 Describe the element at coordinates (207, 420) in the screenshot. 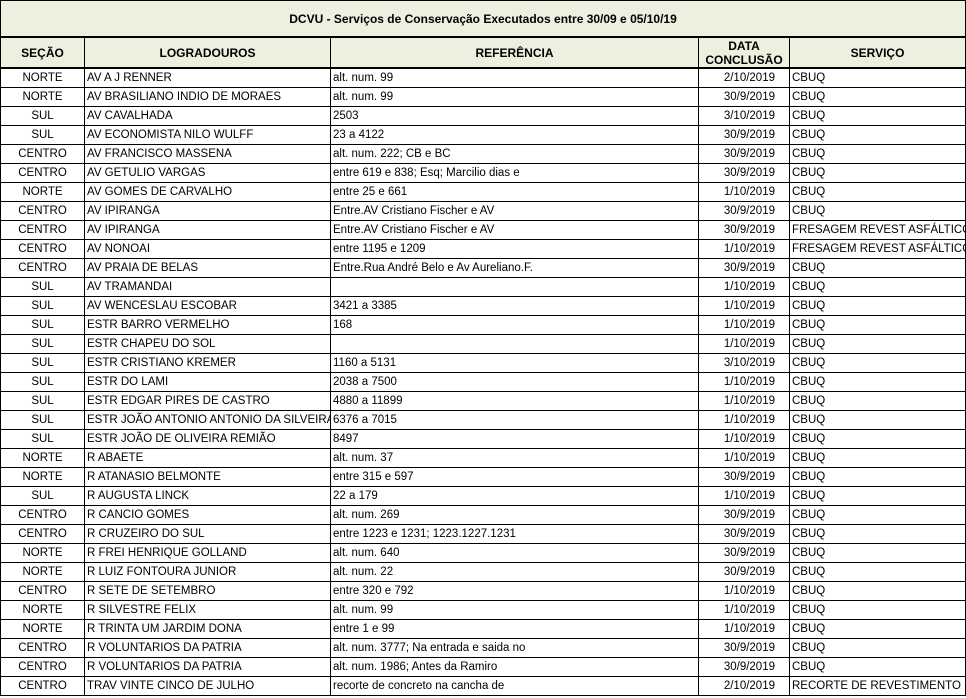

I see `cell-logradouro: ESTR JOÃO ANTONIO ANTONIO DA SILVEIRA` at that location.